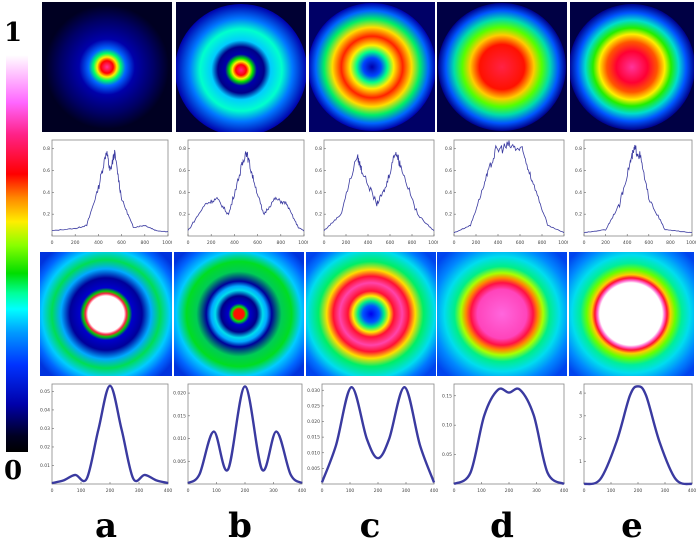 The height and width of the screenshot is (546, 698). What do you see at coordinates (580, 439) in the screenshot?
I see `y-tick-label: 2` at bounding box center [580, 439].